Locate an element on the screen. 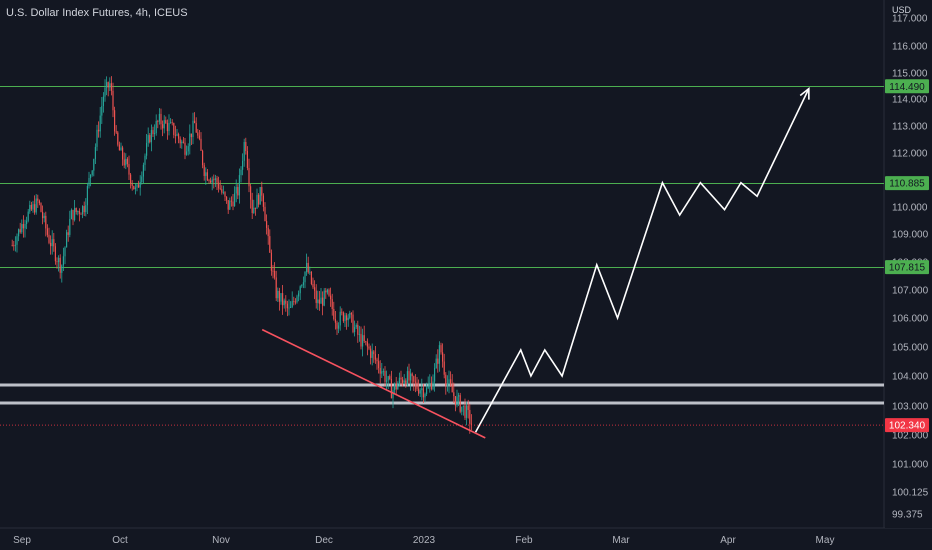 Image resolution: width=932 pixels, height=550 pixels. y-tick-label-18: 99.375 is located at coordinates (907, 515).